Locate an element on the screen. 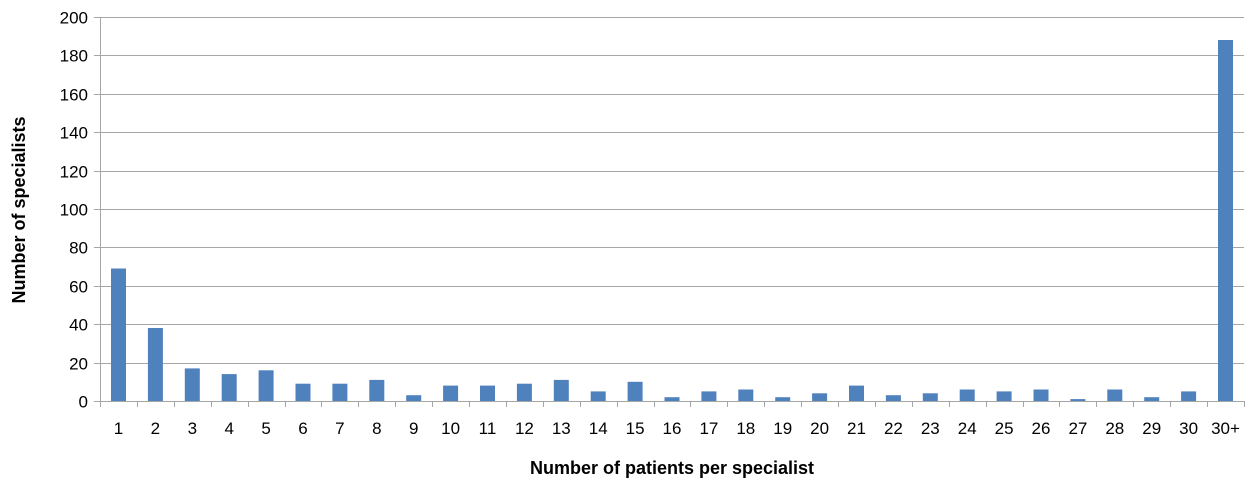 The image size is (1260, 484). x-tick-label: 10 is located at coordinates (450, 428).